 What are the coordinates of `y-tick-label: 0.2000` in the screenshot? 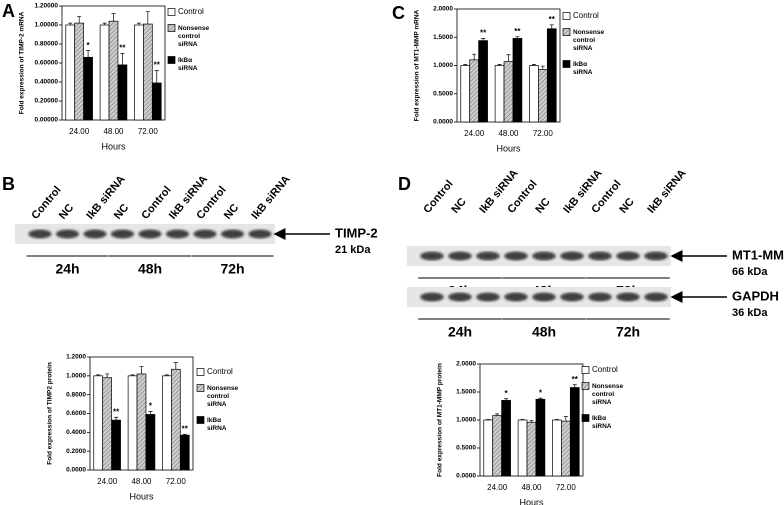 It's located at (76, 451).